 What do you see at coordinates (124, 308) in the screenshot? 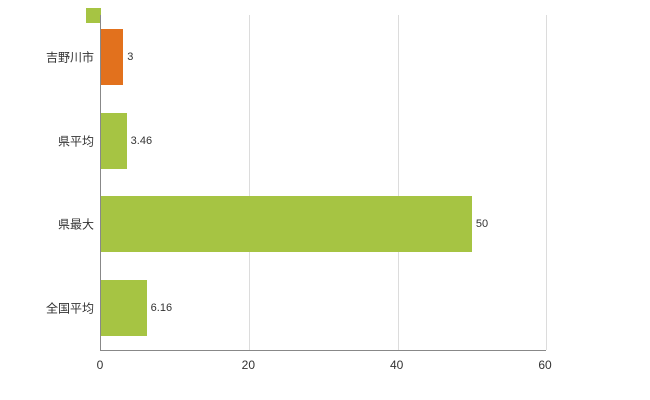
I see `bar-全国平均` at bounding box center [124, 308].